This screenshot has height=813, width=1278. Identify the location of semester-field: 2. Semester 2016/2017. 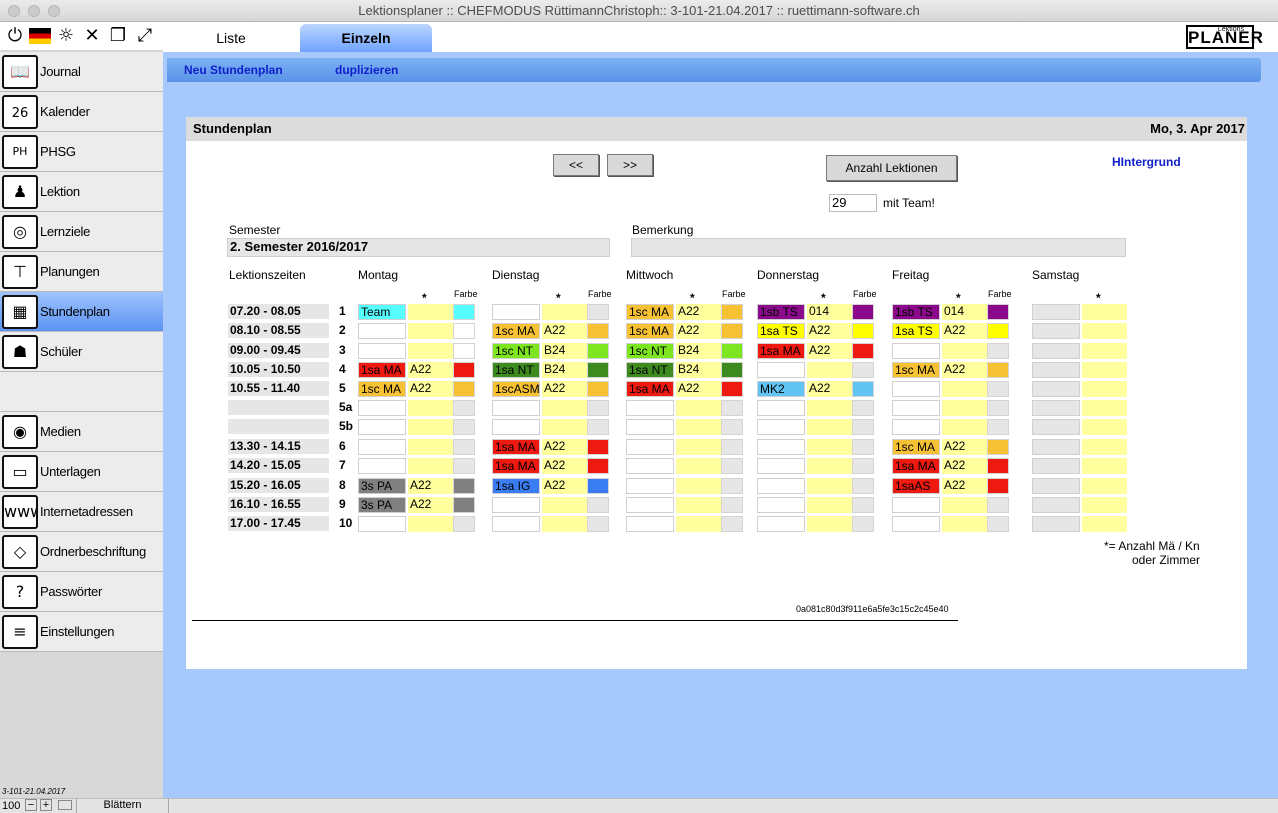
(418, 247).